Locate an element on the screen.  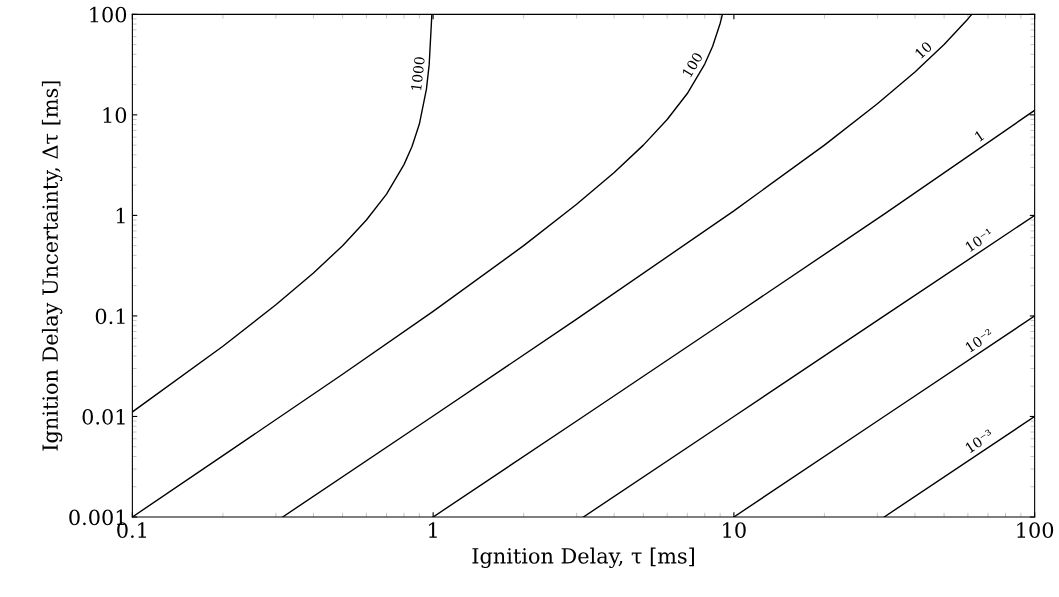
y-tick-label: 10 is located at coordinates (115, 115).